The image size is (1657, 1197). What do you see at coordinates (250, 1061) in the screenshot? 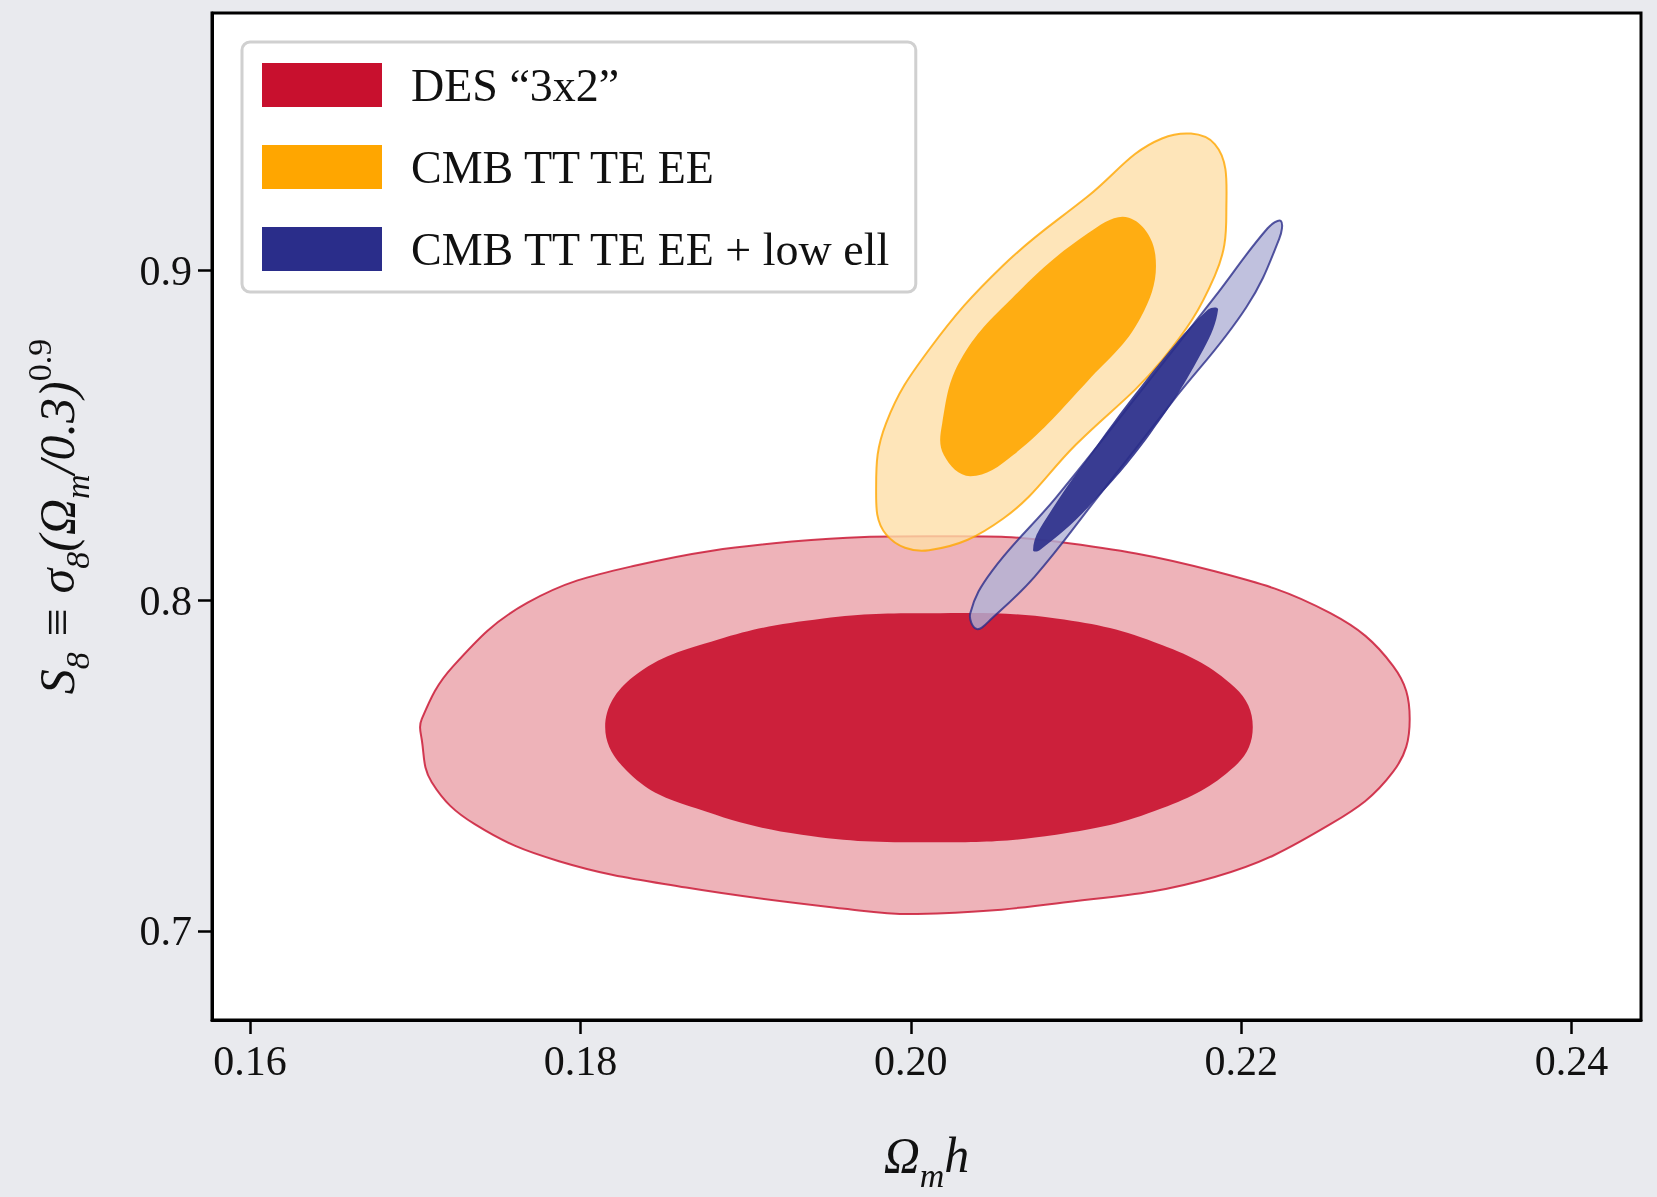
I see `x-tick-label: 0.16` at bounding box center [250, 1061].